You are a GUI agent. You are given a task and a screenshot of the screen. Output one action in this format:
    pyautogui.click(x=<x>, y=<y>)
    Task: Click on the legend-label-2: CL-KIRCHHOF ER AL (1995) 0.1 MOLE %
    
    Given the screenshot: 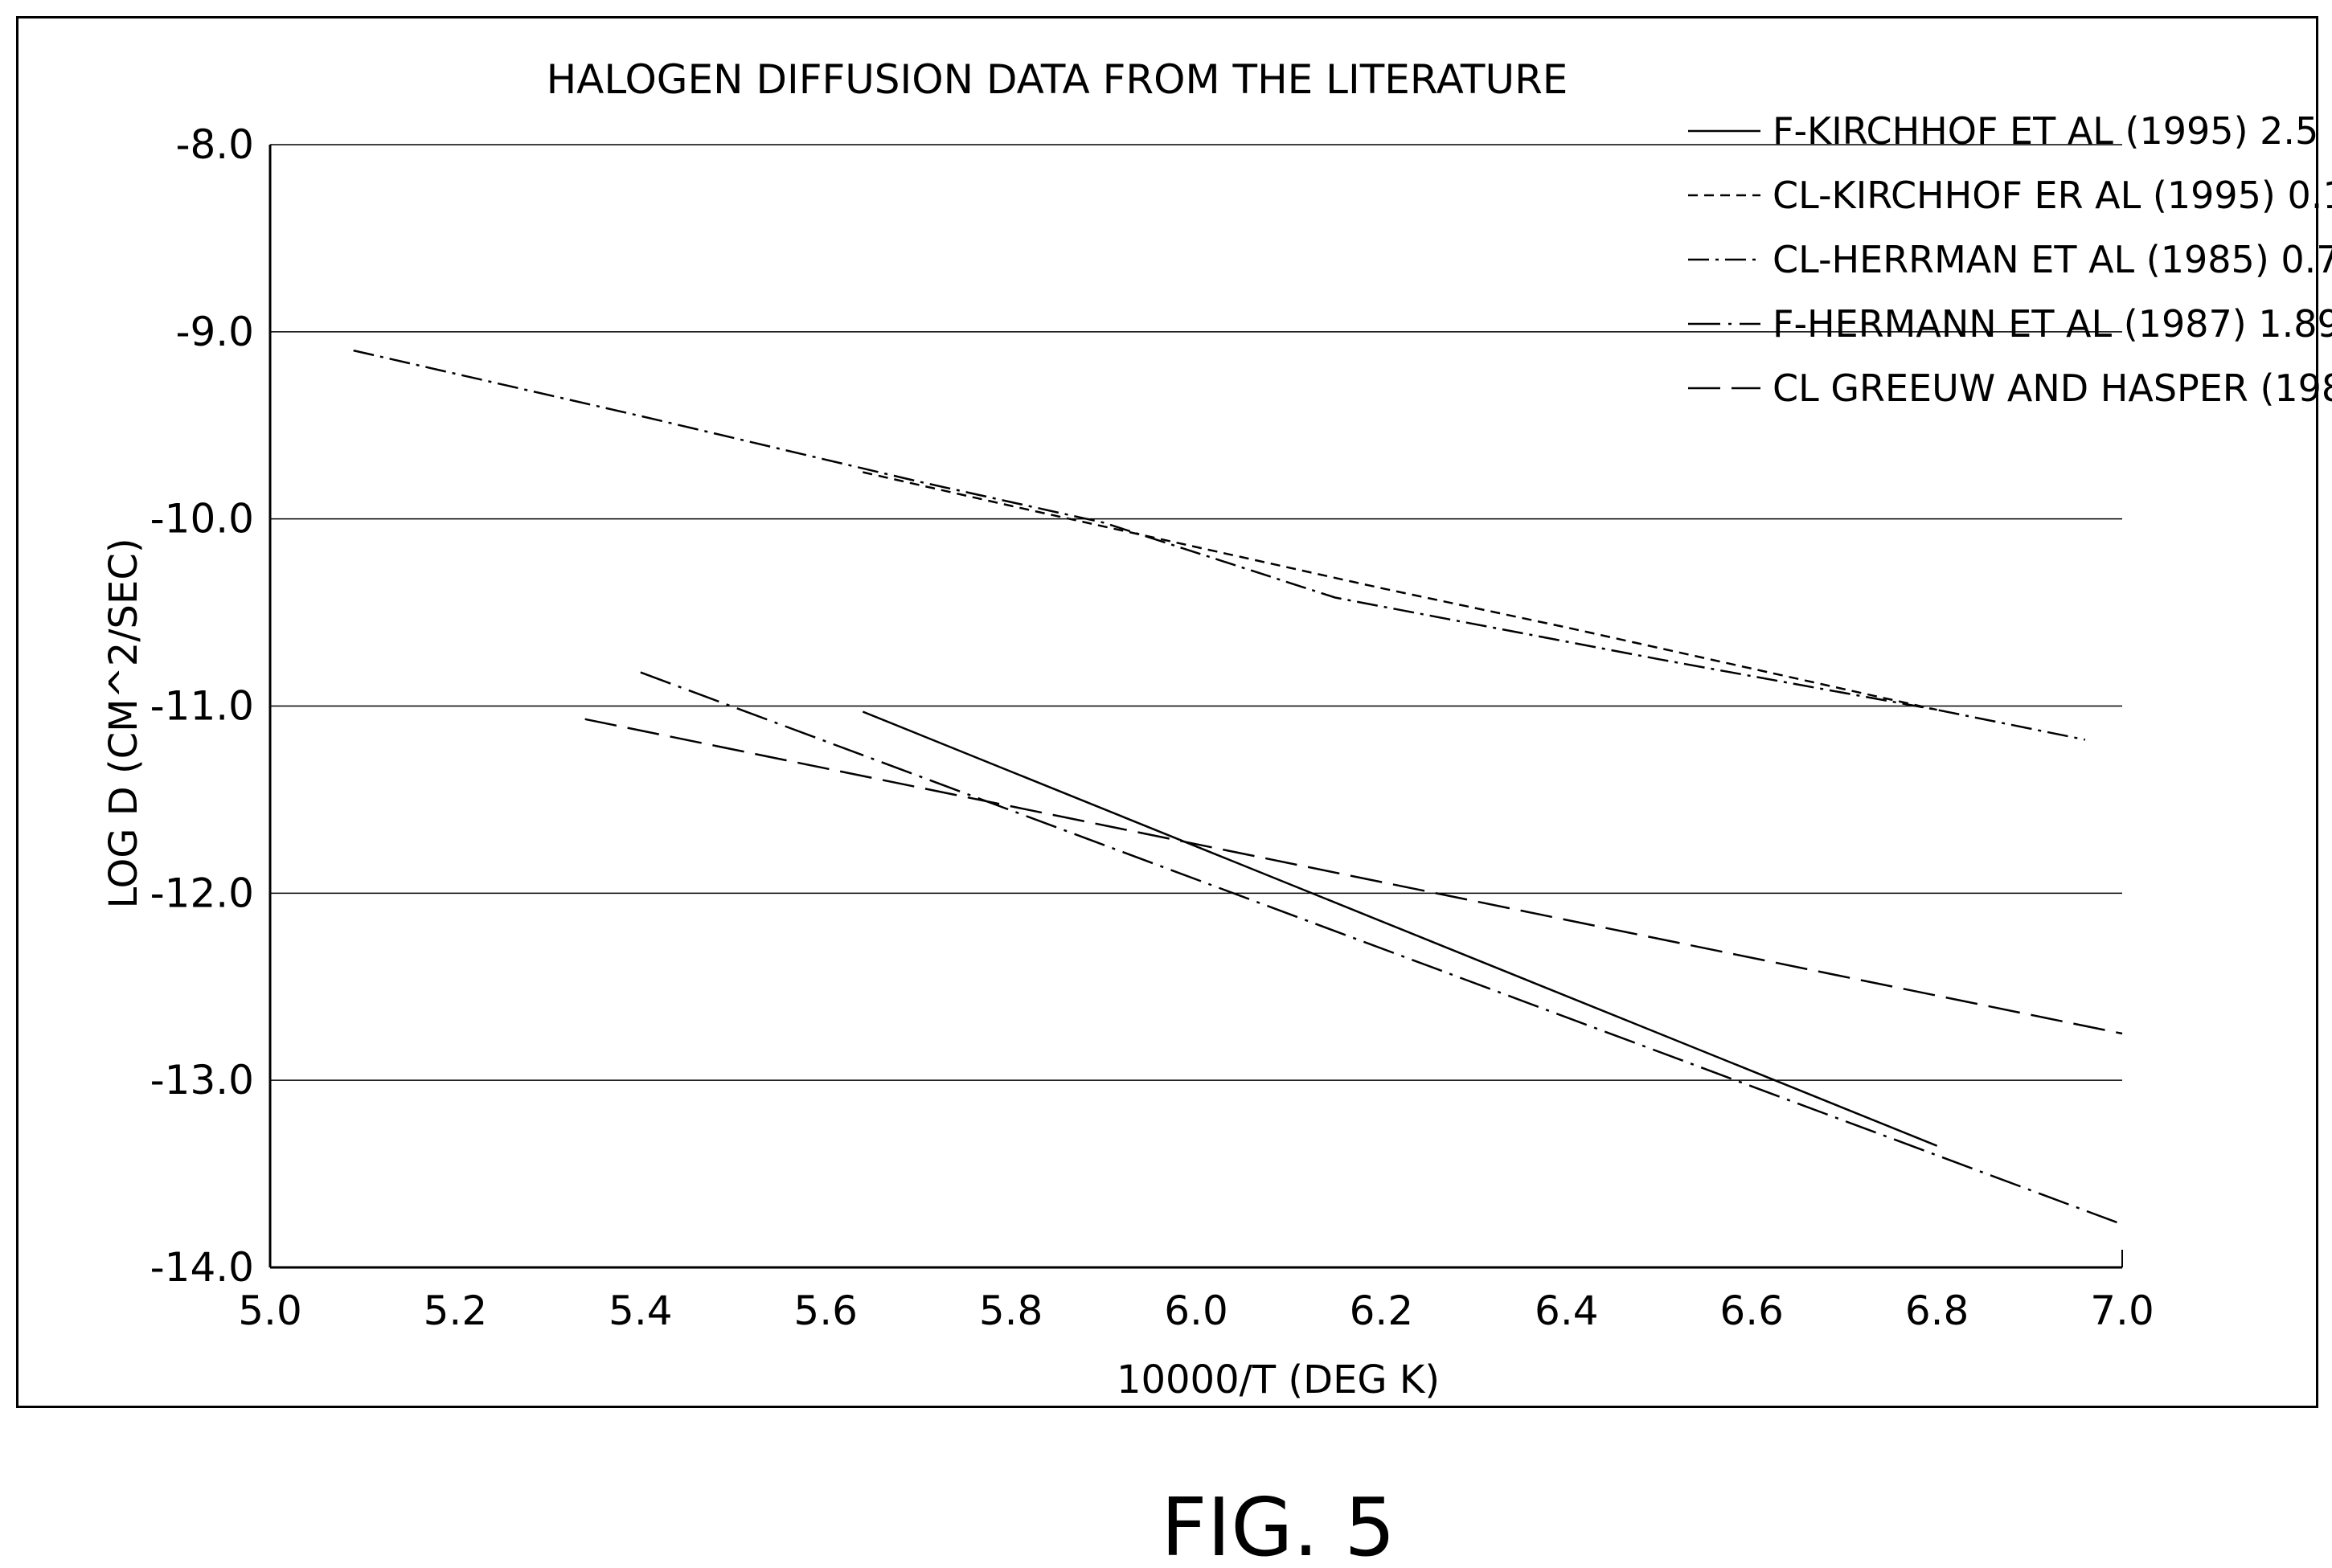 What is the action you would take?
    pyautogui.click(x=2052, y=195)
    